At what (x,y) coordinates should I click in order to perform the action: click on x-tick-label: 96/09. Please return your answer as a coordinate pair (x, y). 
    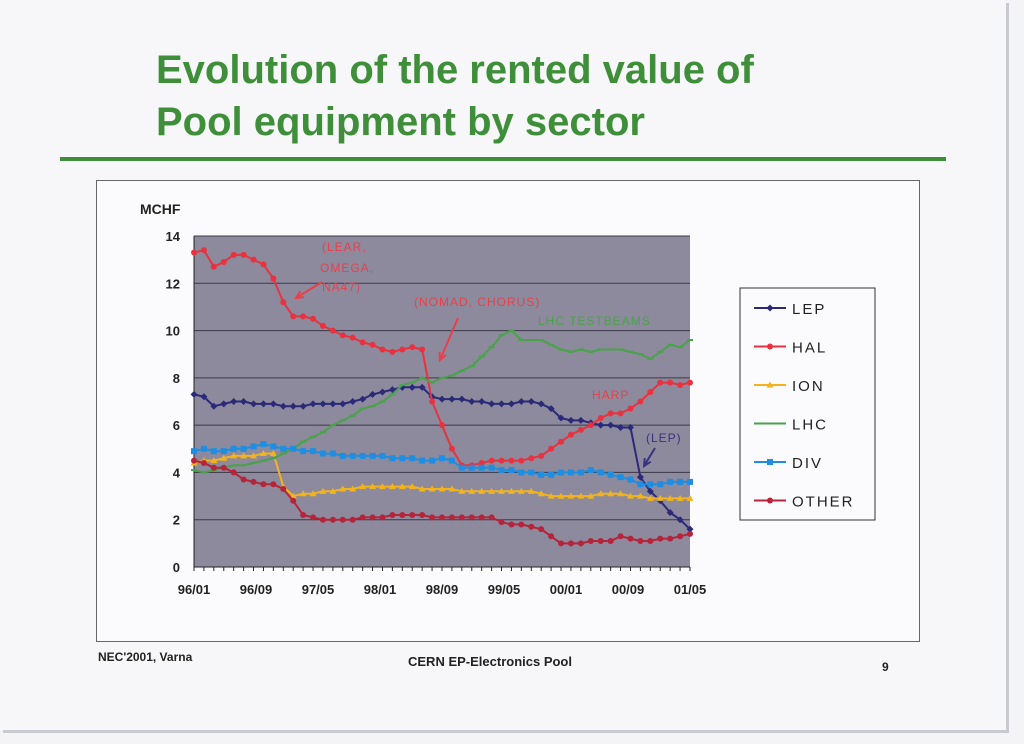
    Looking at the image, I should click on (256, 589).